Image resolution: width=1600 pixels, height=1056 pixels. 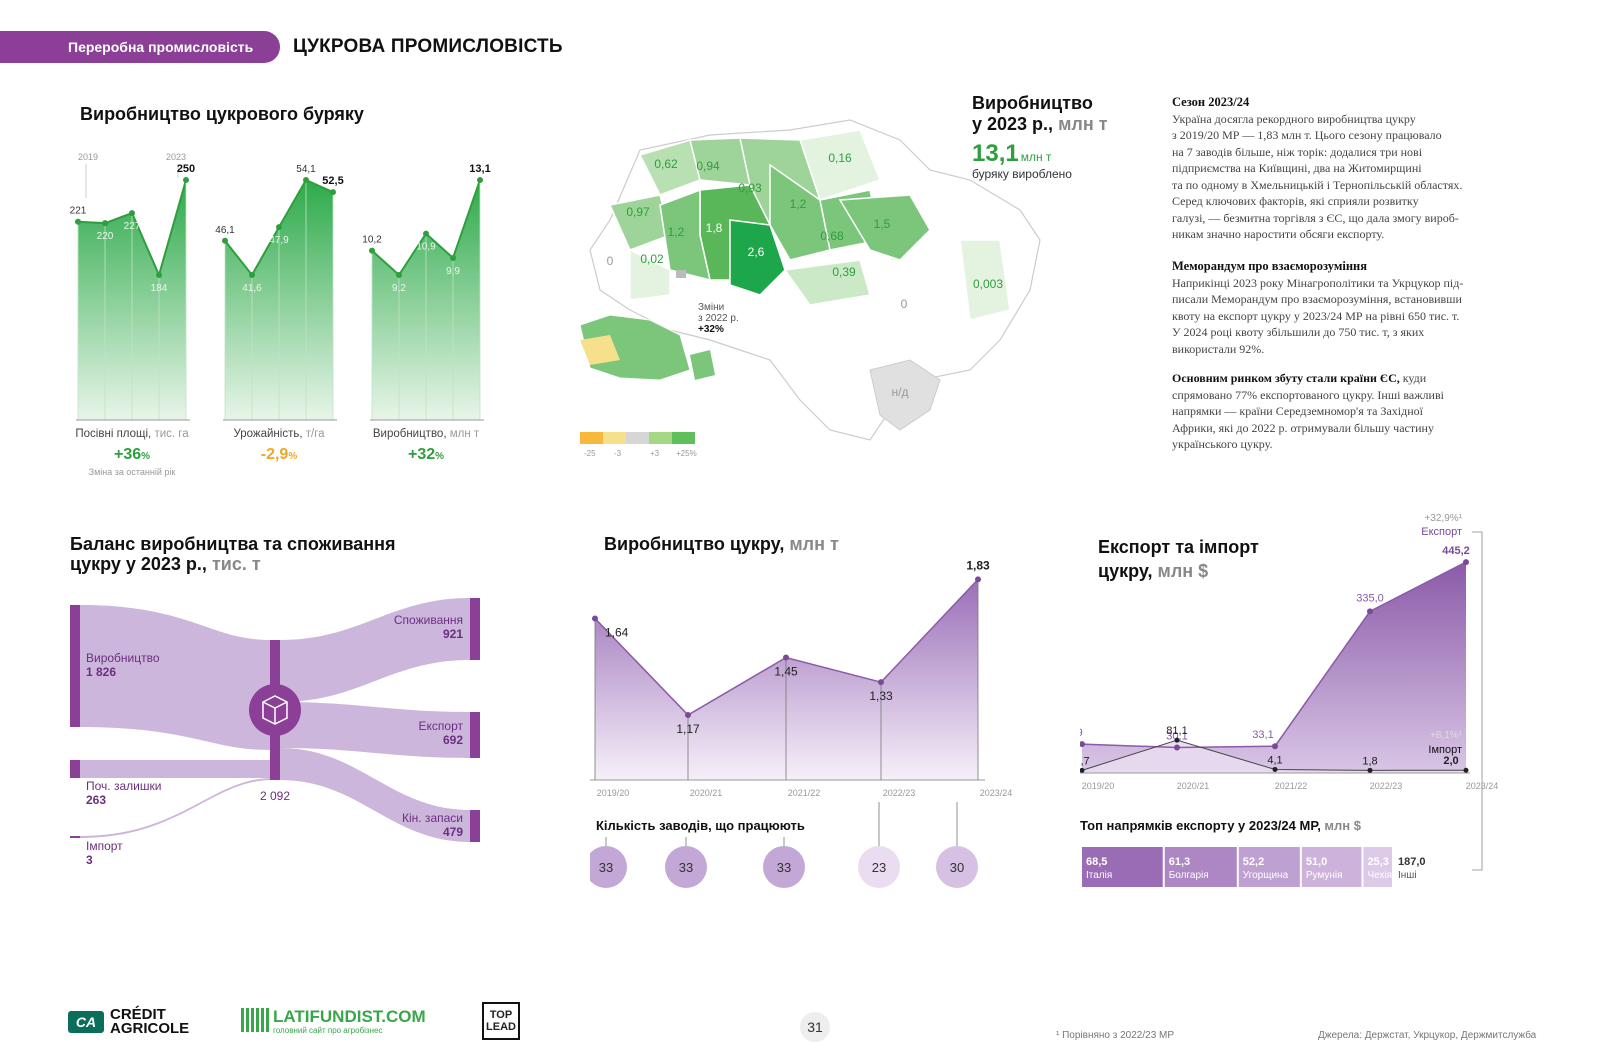 I want to click on beet-area-xlabel: Посівні площі, тис. га, so click(x=132, y=434).